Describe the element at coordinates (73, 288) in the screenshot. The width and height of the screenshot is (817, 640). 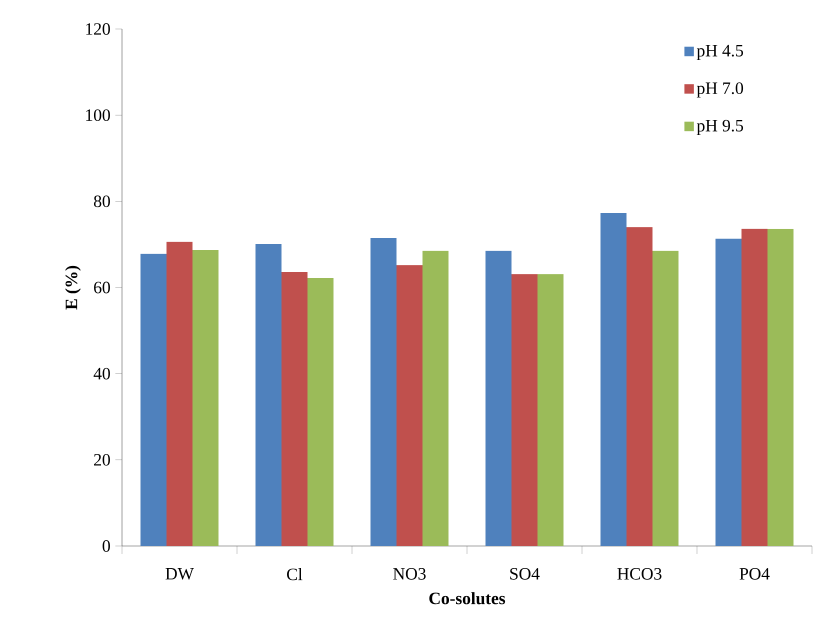
I see `y-axis-title: E (%)` at that location.